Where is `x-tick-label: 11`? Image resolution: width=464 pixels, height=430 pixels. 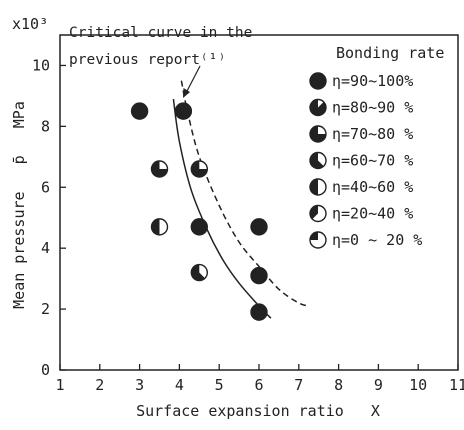
x-tick-label: 11 is located at coordinates (456, 385).